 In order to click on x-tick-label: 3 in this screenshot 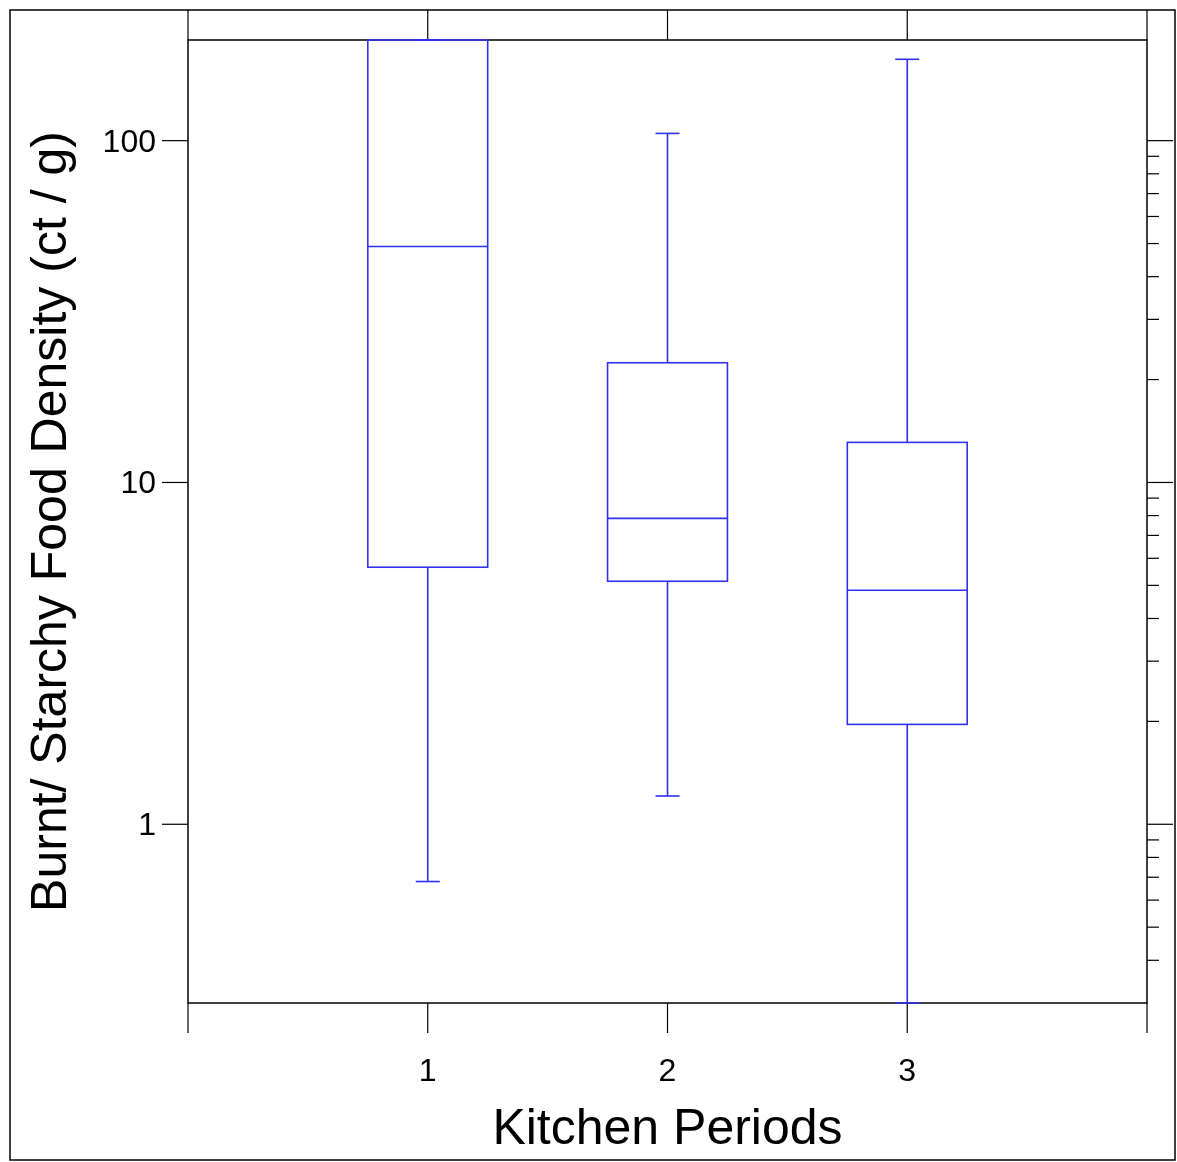, I will do `click(907, 1070)`.